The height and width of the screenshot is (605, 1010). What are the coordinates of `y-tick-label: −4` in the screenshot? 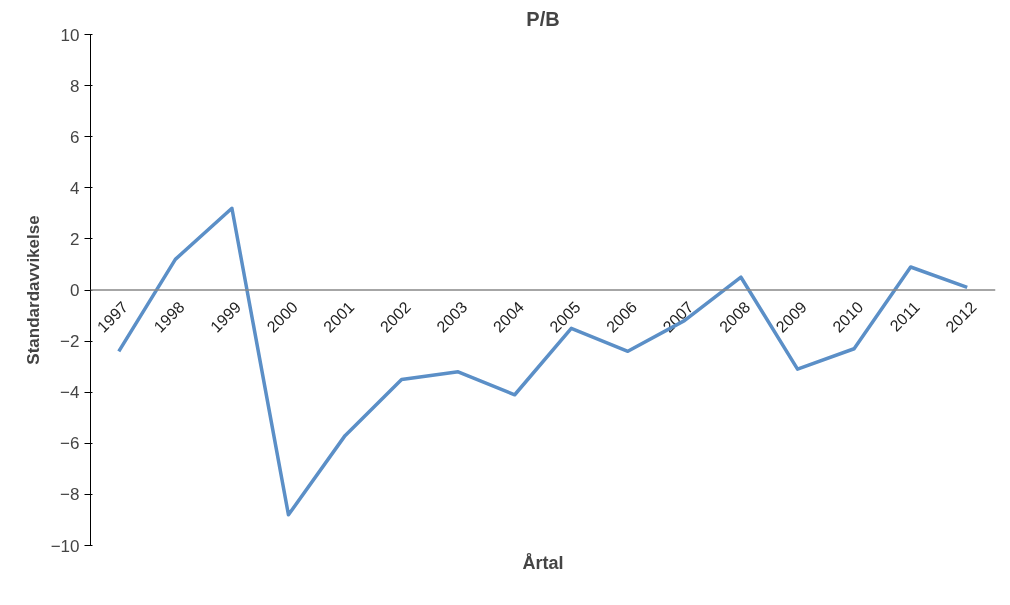 It's located at (70, 393).